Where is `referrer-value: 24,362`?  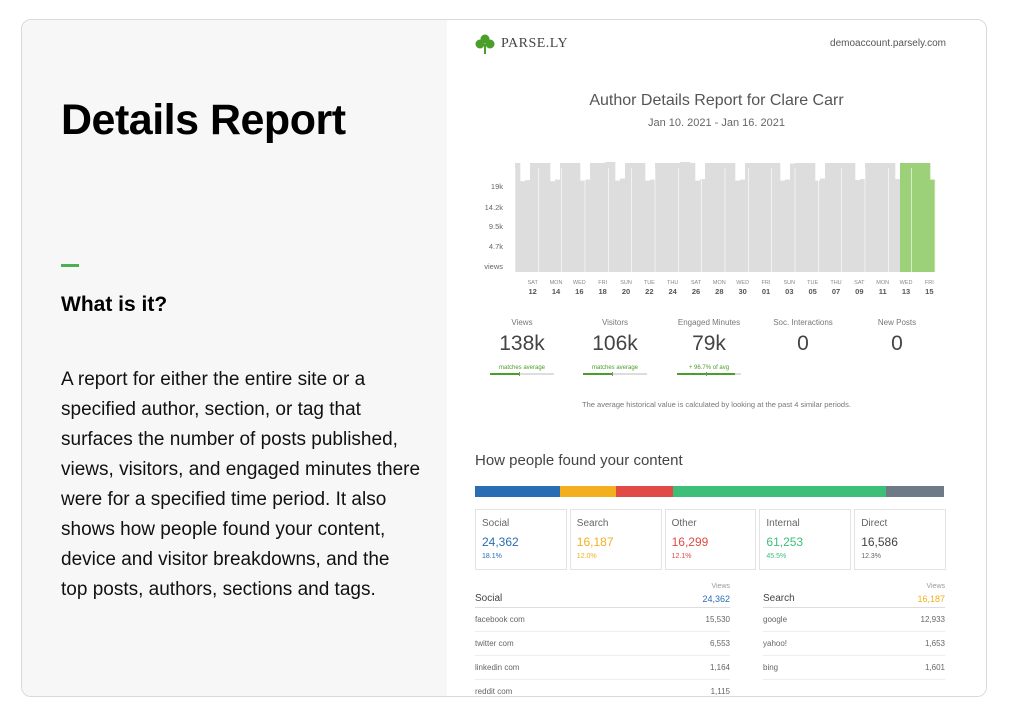 referrer-value: 24,362 is located at coordinates (500, 542).